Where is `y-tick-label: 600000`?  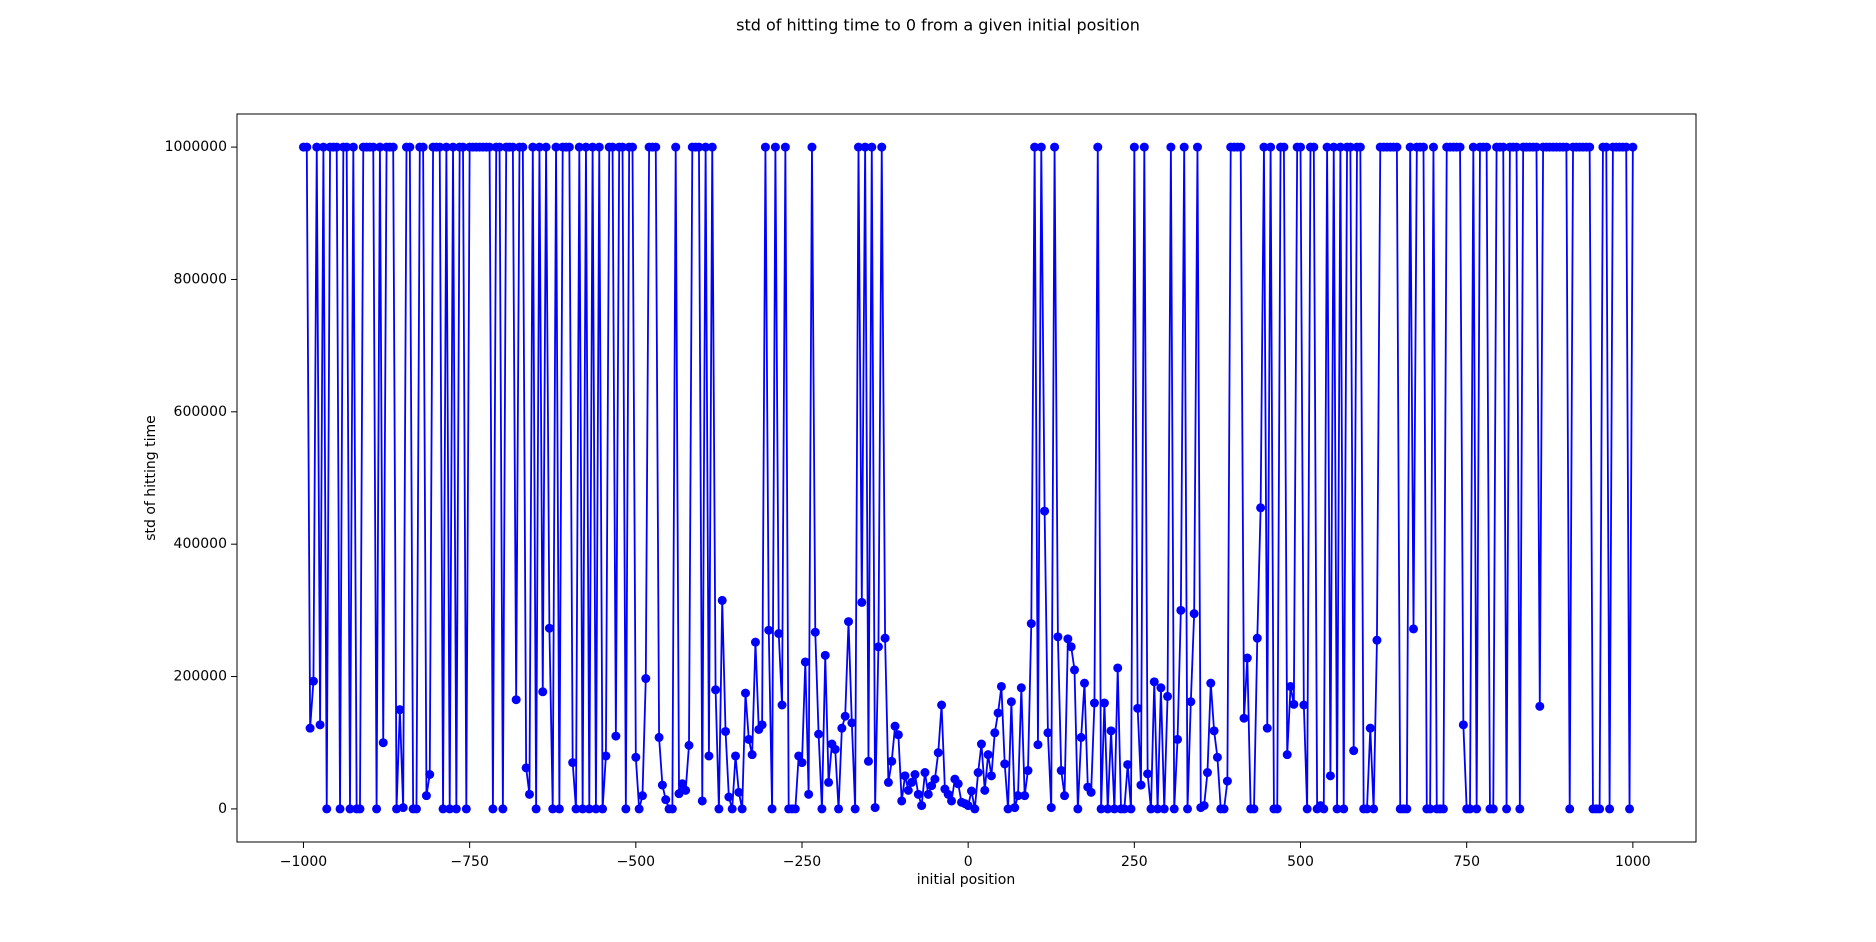 y-tick-label: 600000 is located at coordinates (200, 412).